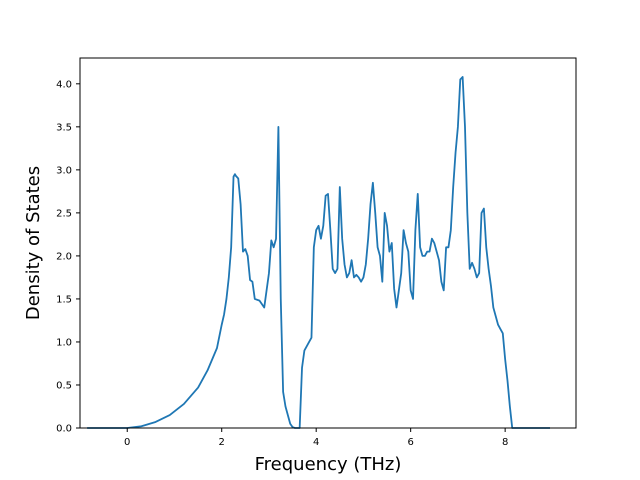 The image size is (640, 480). What do you see at coordinates (64, 213) in the screenshot?
I see `y-tick-label: 2.5` at bounding box center [64, 213].